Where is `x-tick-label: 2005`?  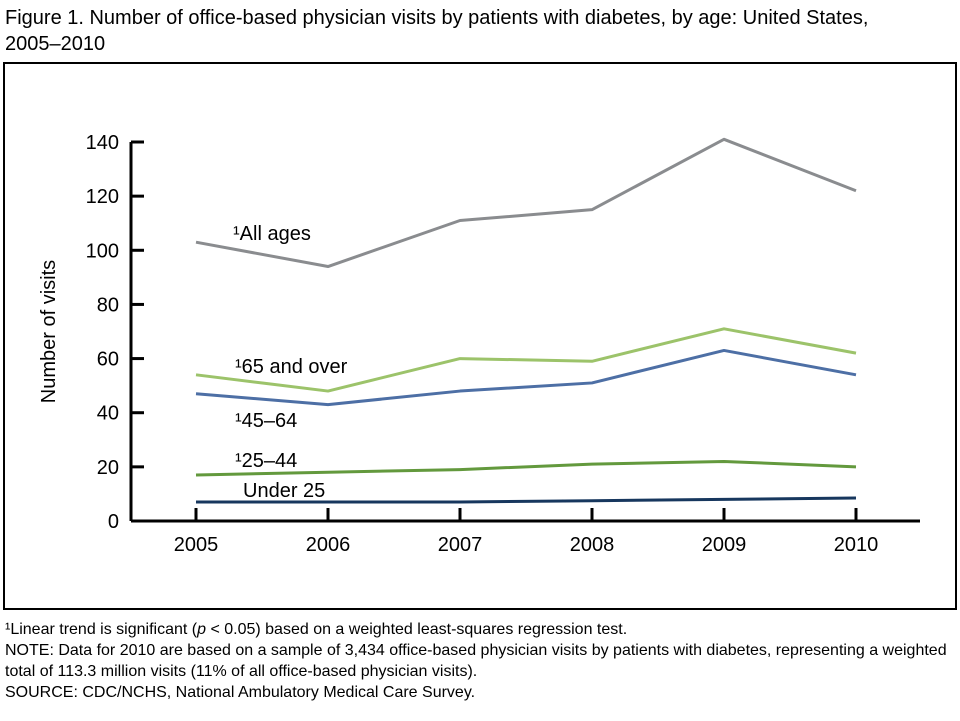
x-tick-label: 2005 is located at coordinates (196, 545).